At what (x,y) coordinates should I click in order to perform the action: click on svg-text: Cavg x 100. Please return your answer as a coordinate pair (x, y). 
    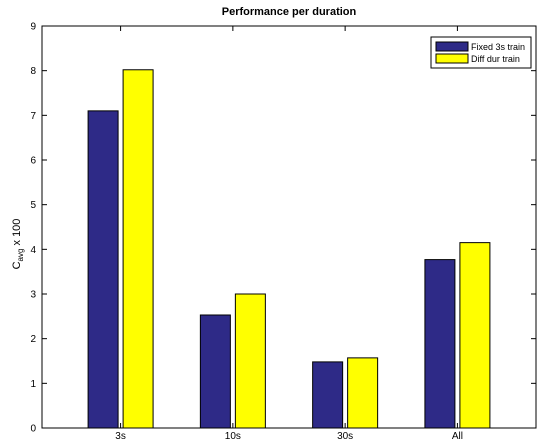
    Looking at the image, I should click on (18, 244).